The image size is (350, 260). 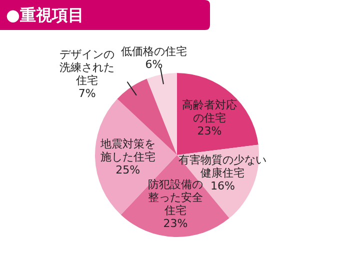 What do you see at coordinates (223, 167) in the screenshot?
I see `slice-label: 有害物質の少ない健康住宅` at bounding box center [223, 167].